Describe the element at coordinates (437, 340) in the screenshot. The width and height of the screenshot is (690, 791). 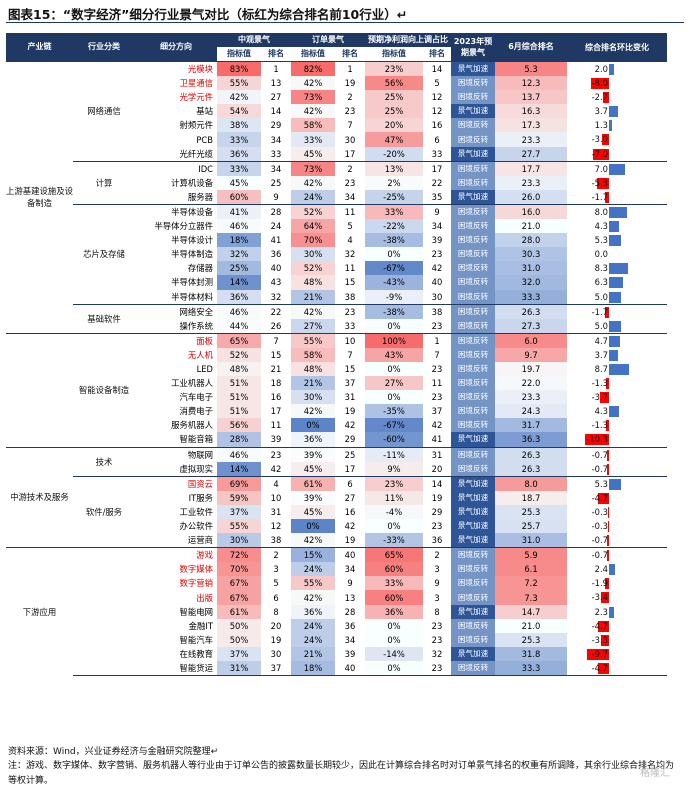
I see `profit-rank: 1` at that location.